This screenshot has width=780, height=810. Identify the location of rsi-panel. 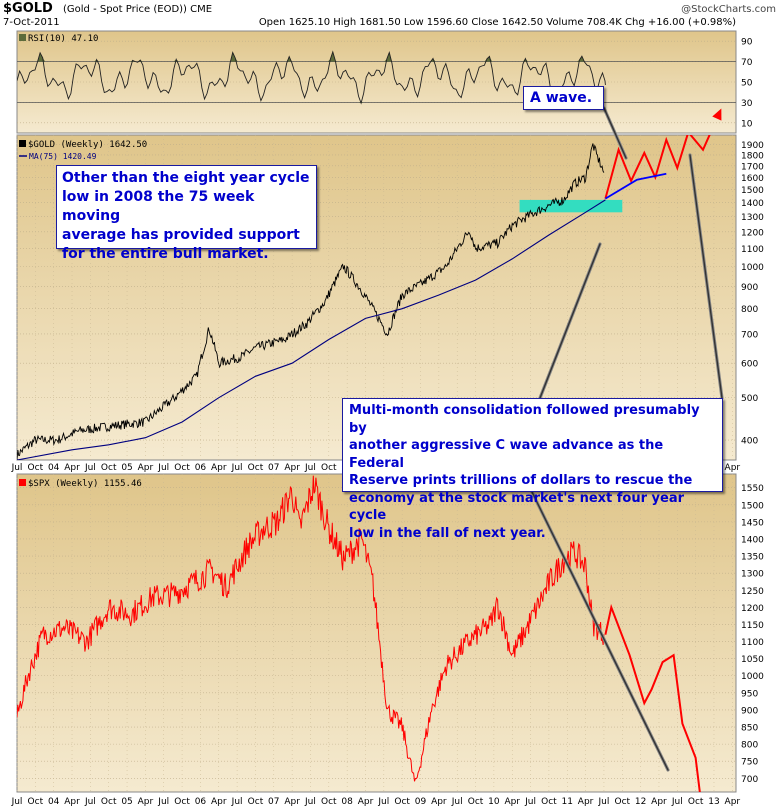
(376, 82).